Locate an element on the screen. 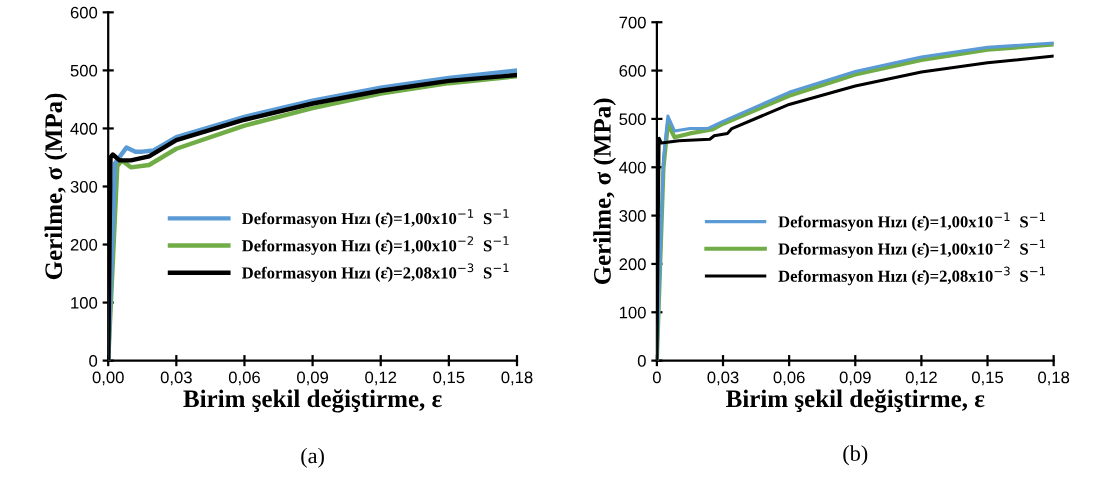 The width and height of the screenshot is (1093, 494). text: (a) is located at coordinates (312, 457).